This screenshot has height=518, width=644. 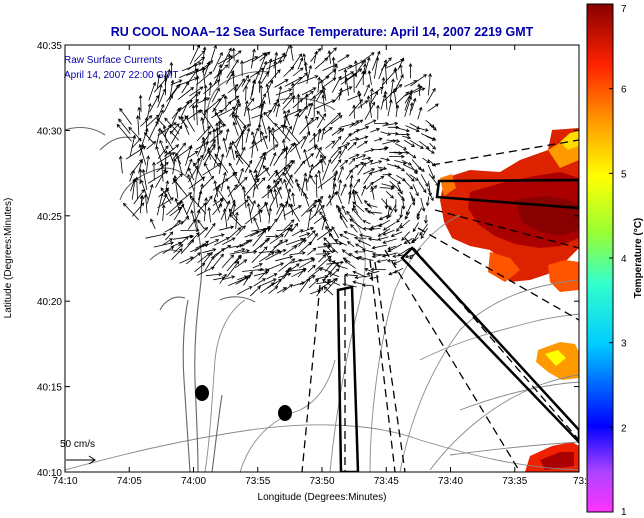 I want to click on x-tick-label: 73:55, so click(x=257, y=481).